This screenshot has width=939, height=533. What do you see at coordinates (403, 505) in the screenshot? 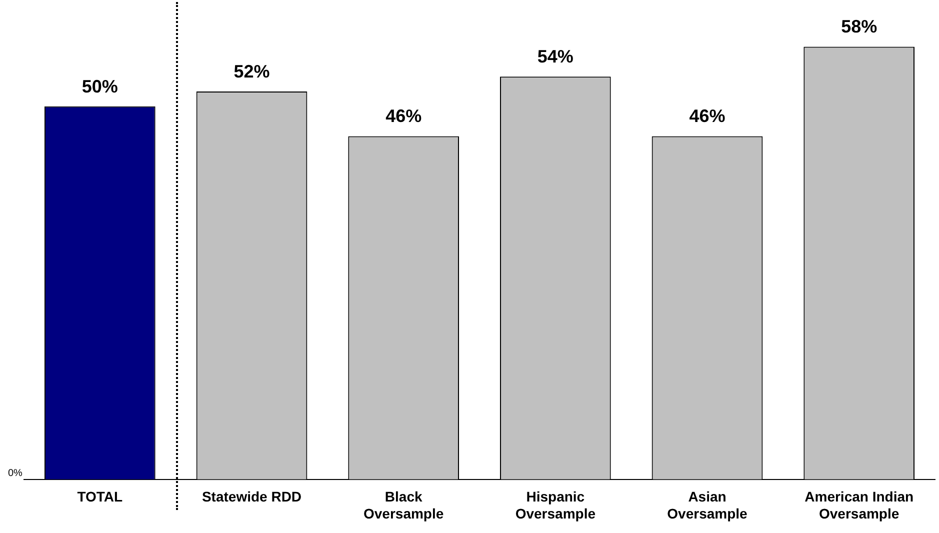
I see `x-tick-label: Black Oversample` at bounding box center [403, 505].